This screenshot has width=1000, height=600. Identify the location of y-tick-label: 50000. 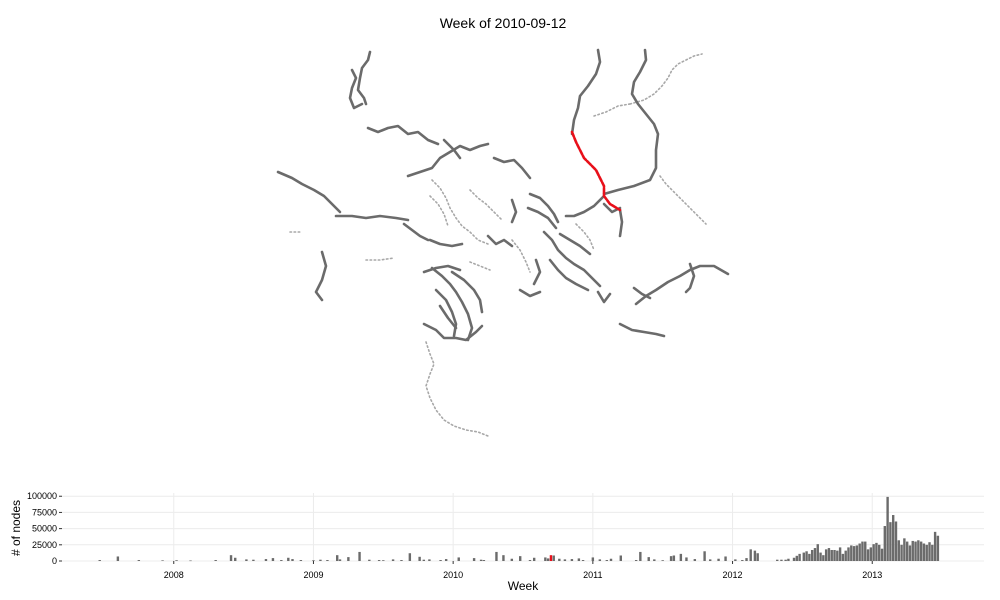
(44, 529).